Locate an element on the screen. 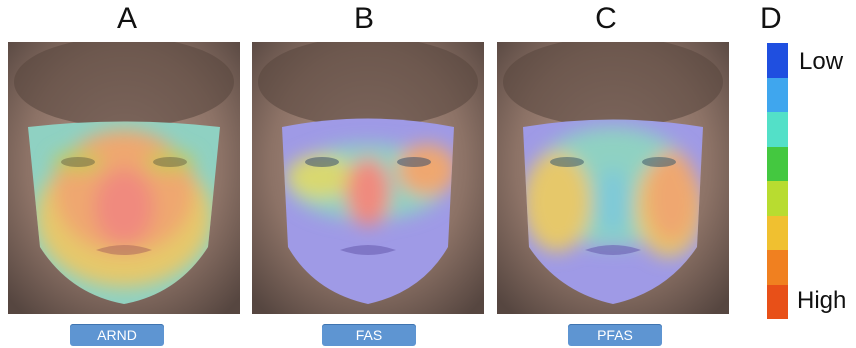 The height and width of the screenshot is (348, 856). color-scale-bar is located at coordinates (777, 181).